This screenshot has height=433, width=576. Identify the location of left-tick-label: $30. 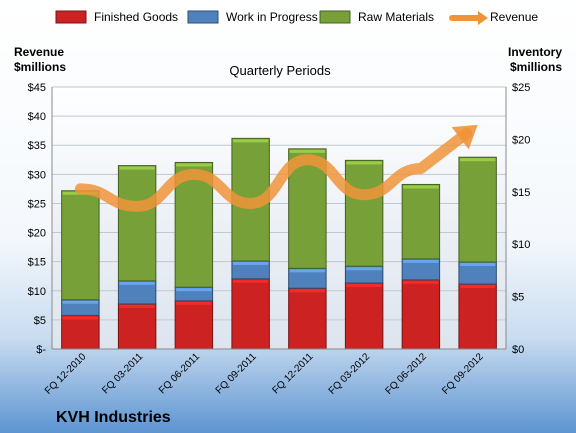
(37, 175).